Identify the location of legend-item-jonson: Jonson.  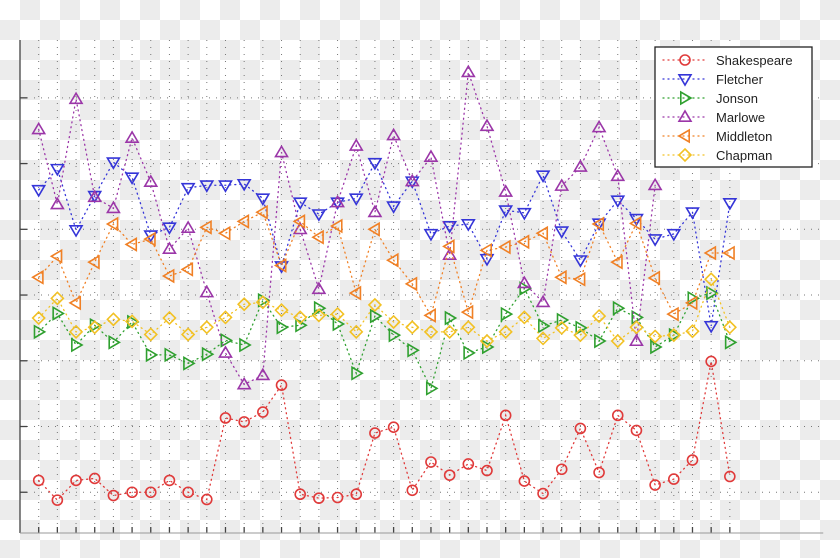
(710, 98).